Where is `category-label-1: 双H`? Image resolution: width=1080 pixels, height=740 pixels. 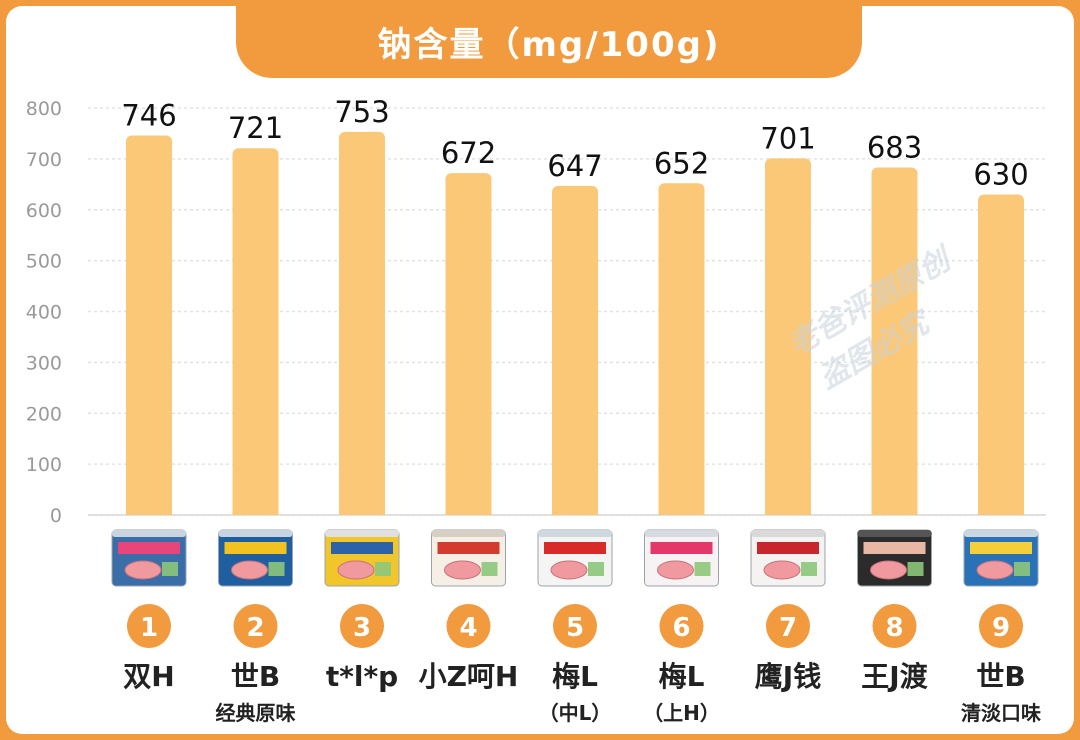 category-label-1: 双H is located at coordinates (148, 676).